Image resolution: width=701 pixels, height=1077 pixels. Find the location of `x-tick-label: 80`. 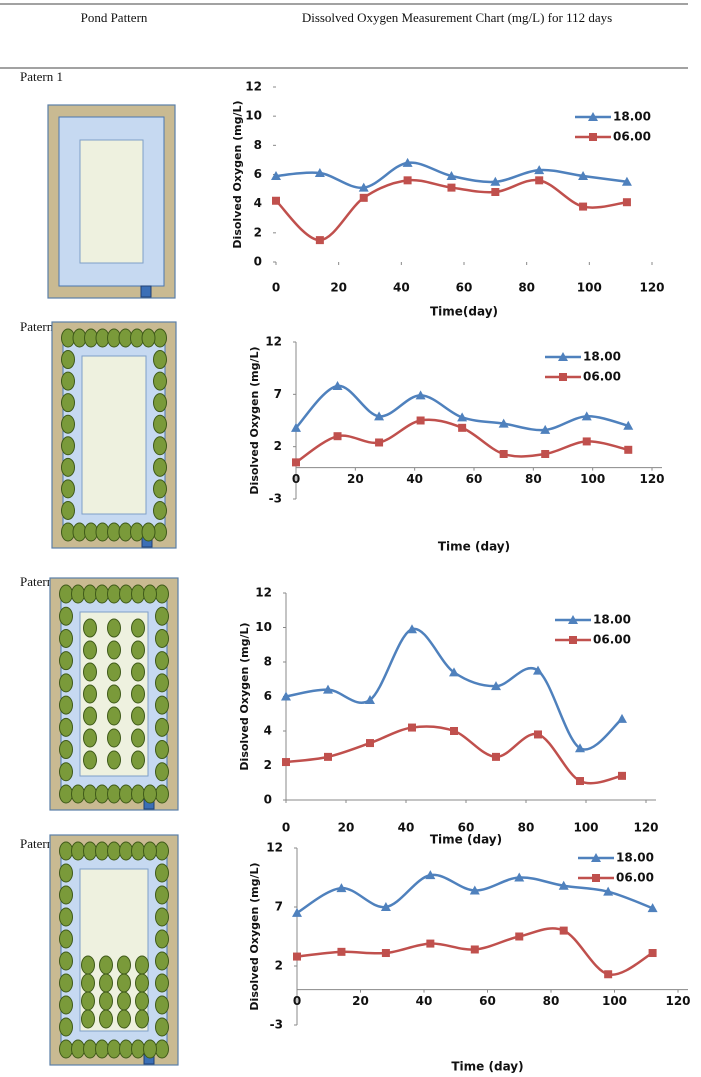

x-tick-label: 80 is located at coordinates (533, 479).